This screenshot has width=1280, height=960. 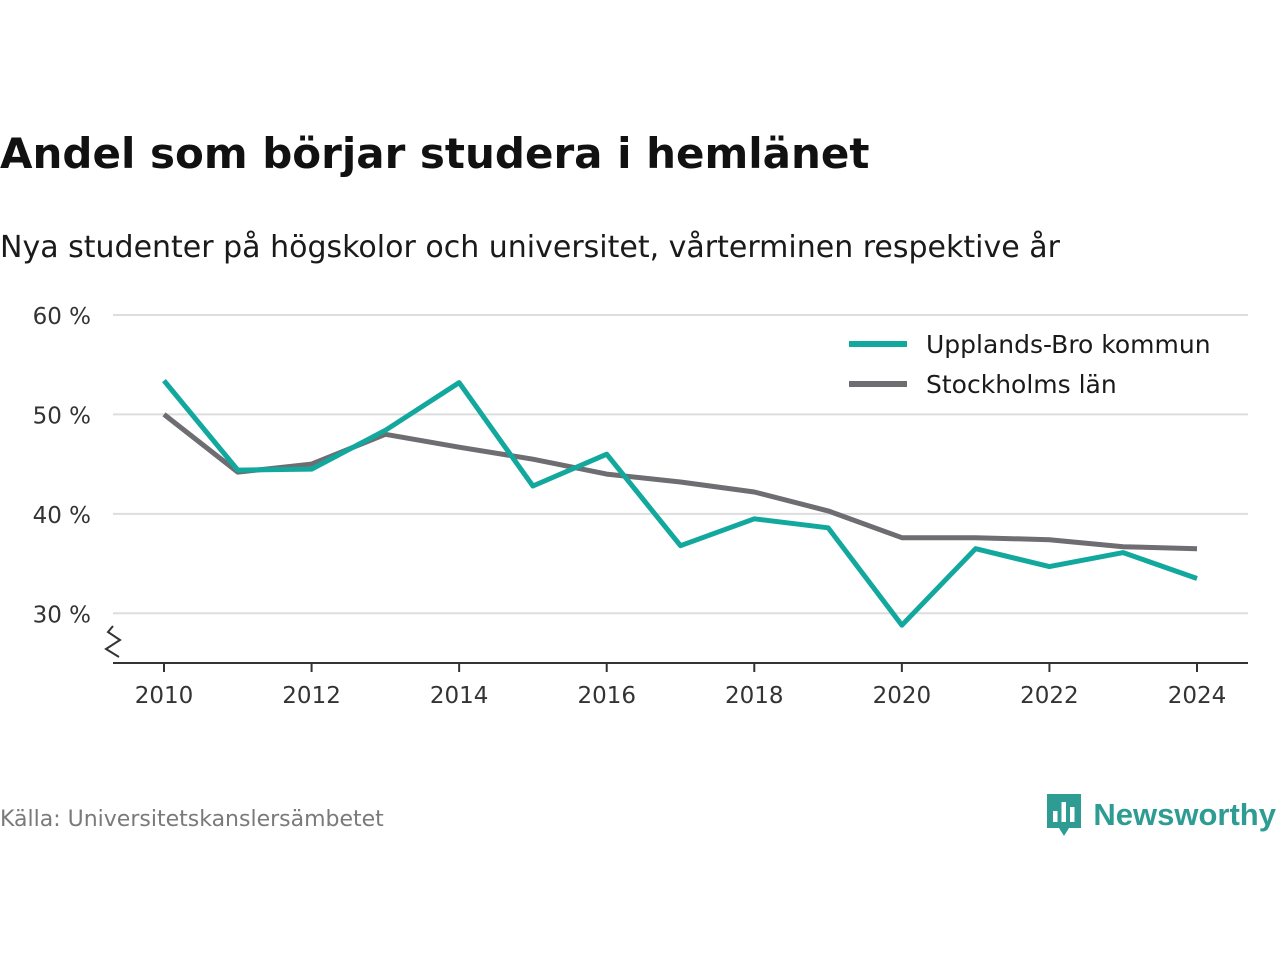 I want to click on x-tick-label: 2020, so click(x=902, y=696).